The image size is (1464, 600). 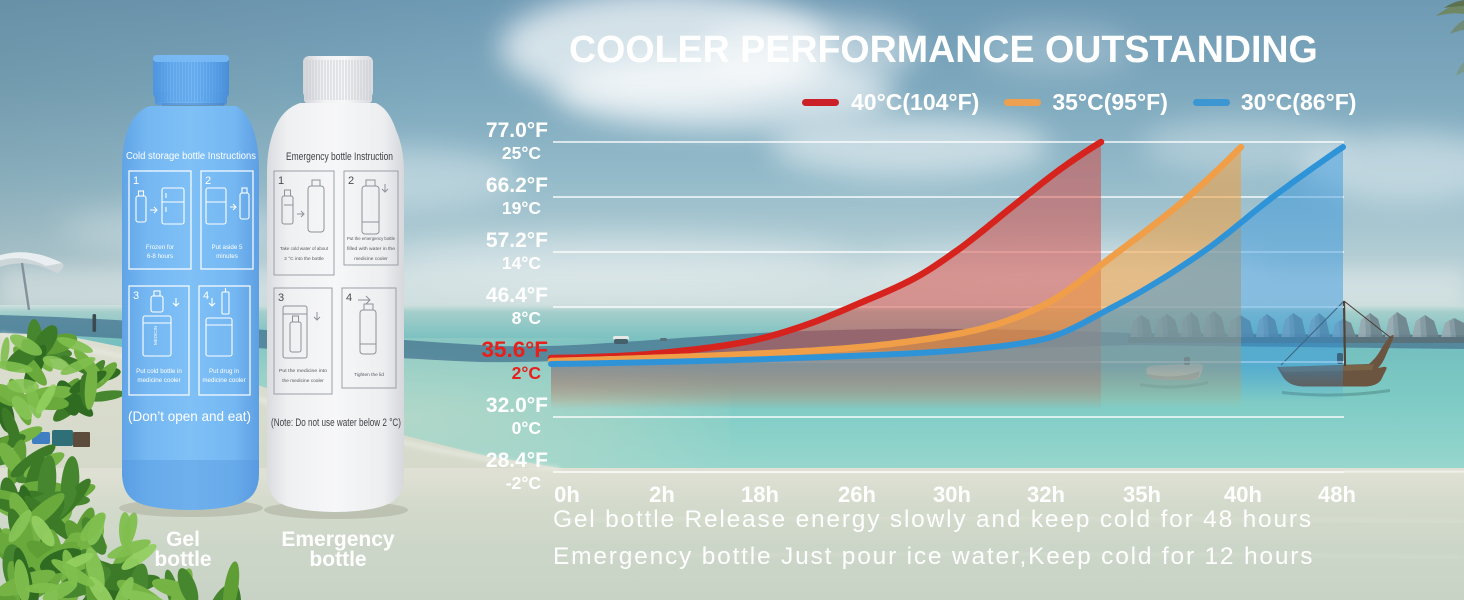 What do you see at coordinates (159, 371) in the screenshot?
I see `svg-text: Put cold bottle in` at bounding box center [159, 371].